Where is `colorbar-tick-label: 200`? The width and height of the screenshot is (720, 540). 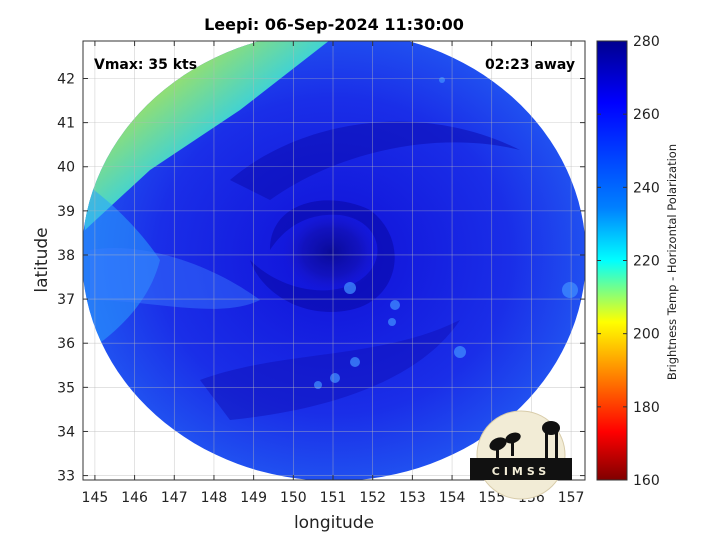 colorbar-tick-label: 200 is located at coordinates (646, 335).